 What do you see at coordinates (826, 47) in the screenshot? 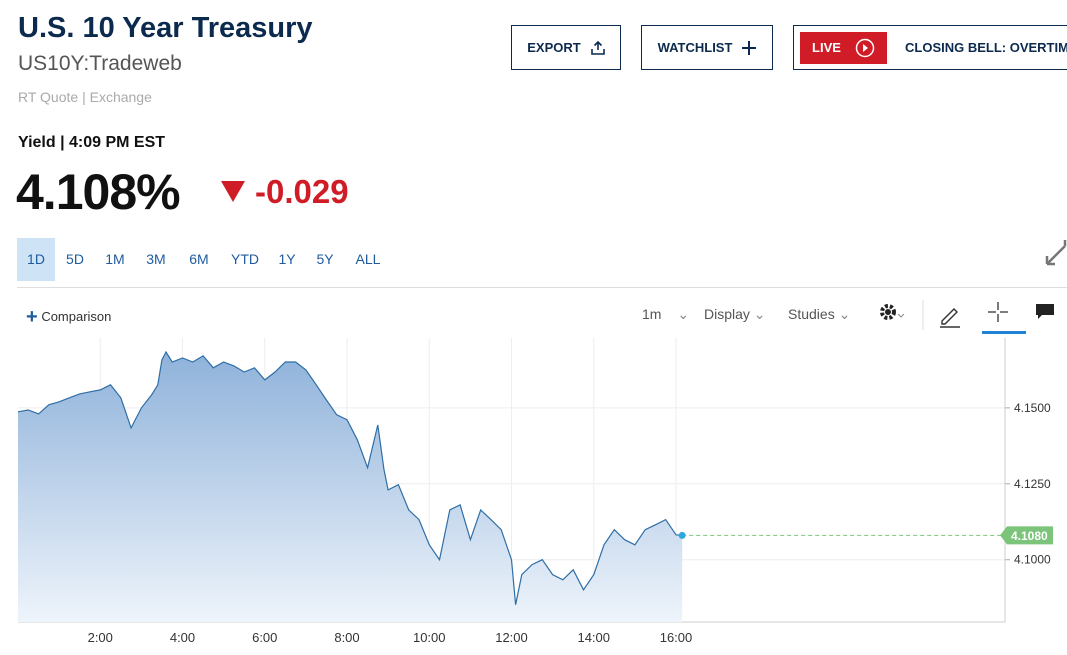
I see `live-label: LIVE` at bounding box center [826, 47].